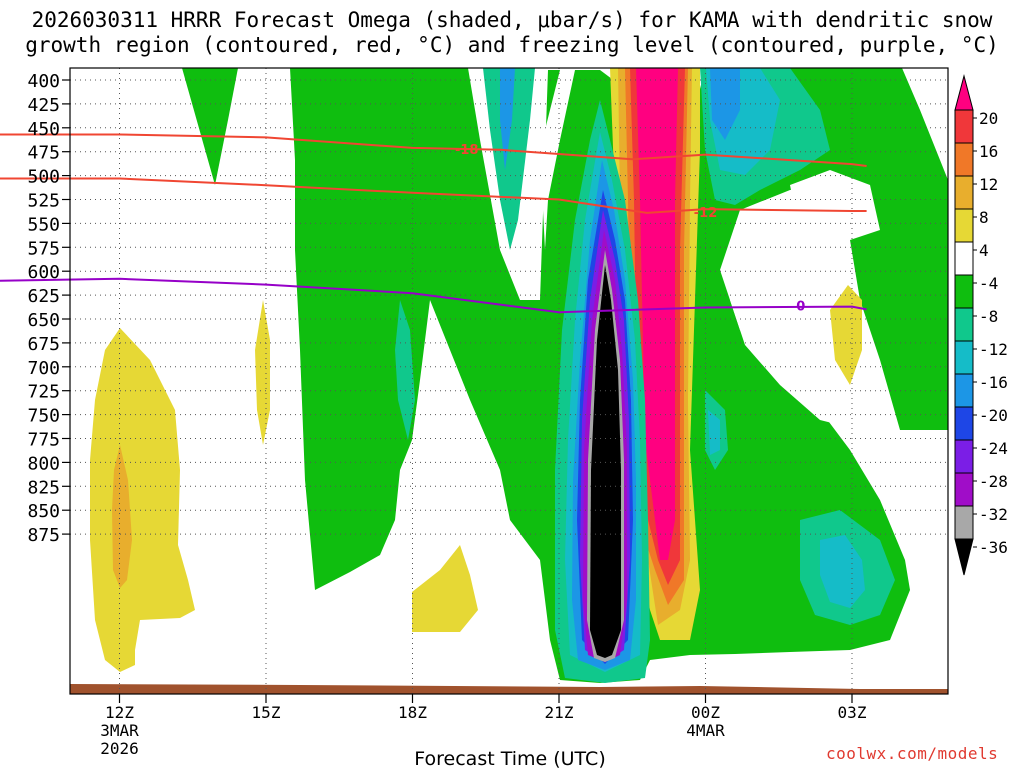 The height and width of the screenshot is (768, 1024). I want to click on y-tick-label: 450, so click(43, 129).